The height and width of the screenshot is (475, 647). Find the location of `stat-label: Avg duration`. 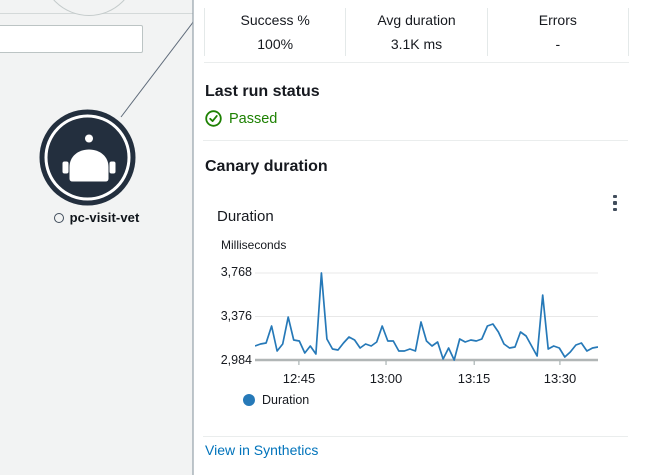

stat-label: Avg duration is located at coordinates (416, 20).